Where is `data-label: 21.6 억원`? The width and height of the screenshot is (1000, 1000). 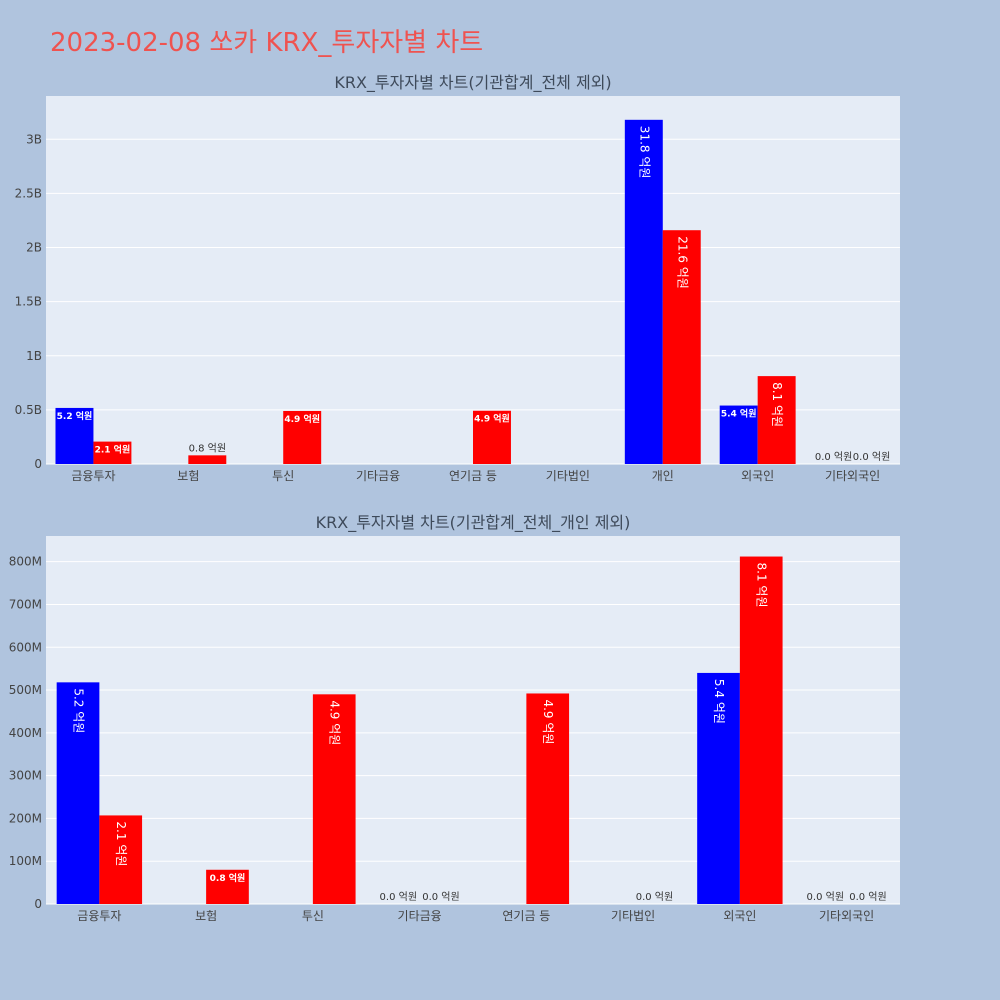
data-label: 21.6 억원 is located at coordinates (682, 262).